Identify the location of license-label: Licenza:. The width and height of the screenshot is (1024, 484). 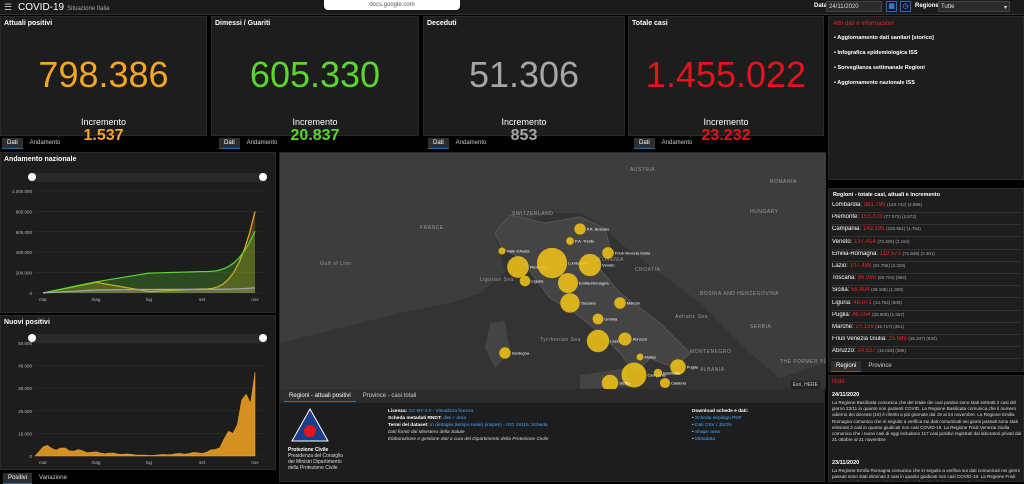
(398, 411).